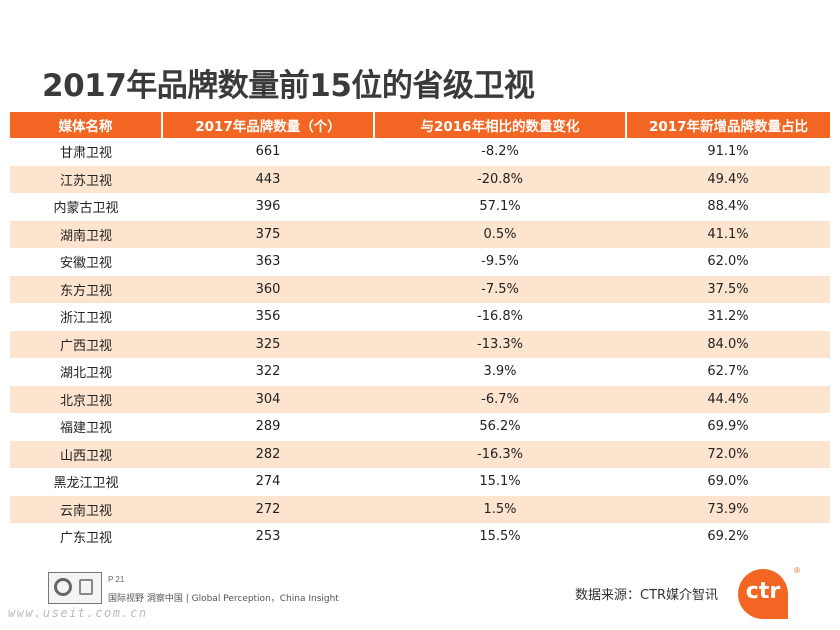  I want to click on table-row: 内蒙古卫视 396 57.1% 88.4%, so click(420, 207).